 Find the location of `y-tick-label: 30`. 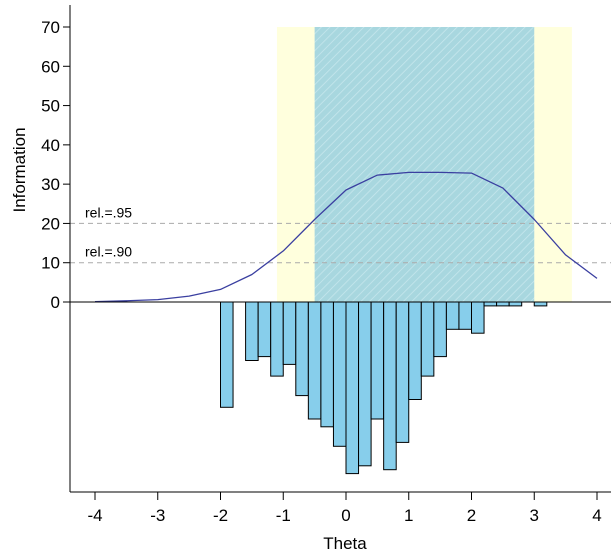

y-tick-label: 30 is located at coordinates (50, 184).